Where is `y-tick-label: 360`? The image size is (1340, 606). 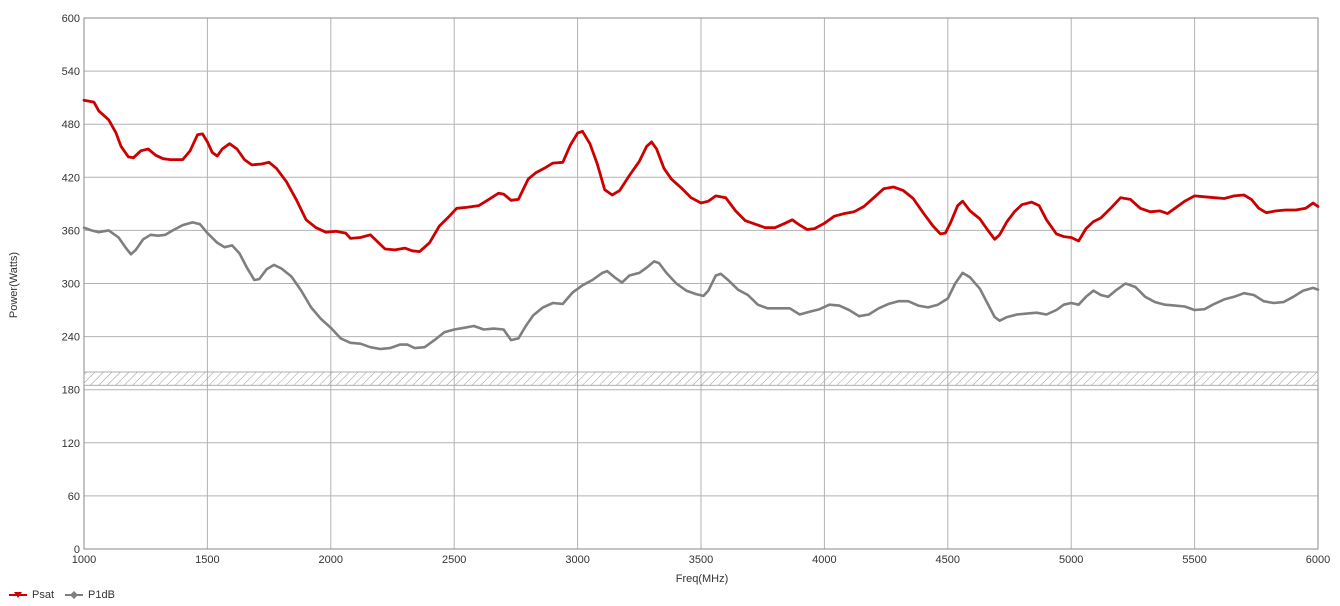 y-tick-label: 360 is located at coordinates (71, 231).